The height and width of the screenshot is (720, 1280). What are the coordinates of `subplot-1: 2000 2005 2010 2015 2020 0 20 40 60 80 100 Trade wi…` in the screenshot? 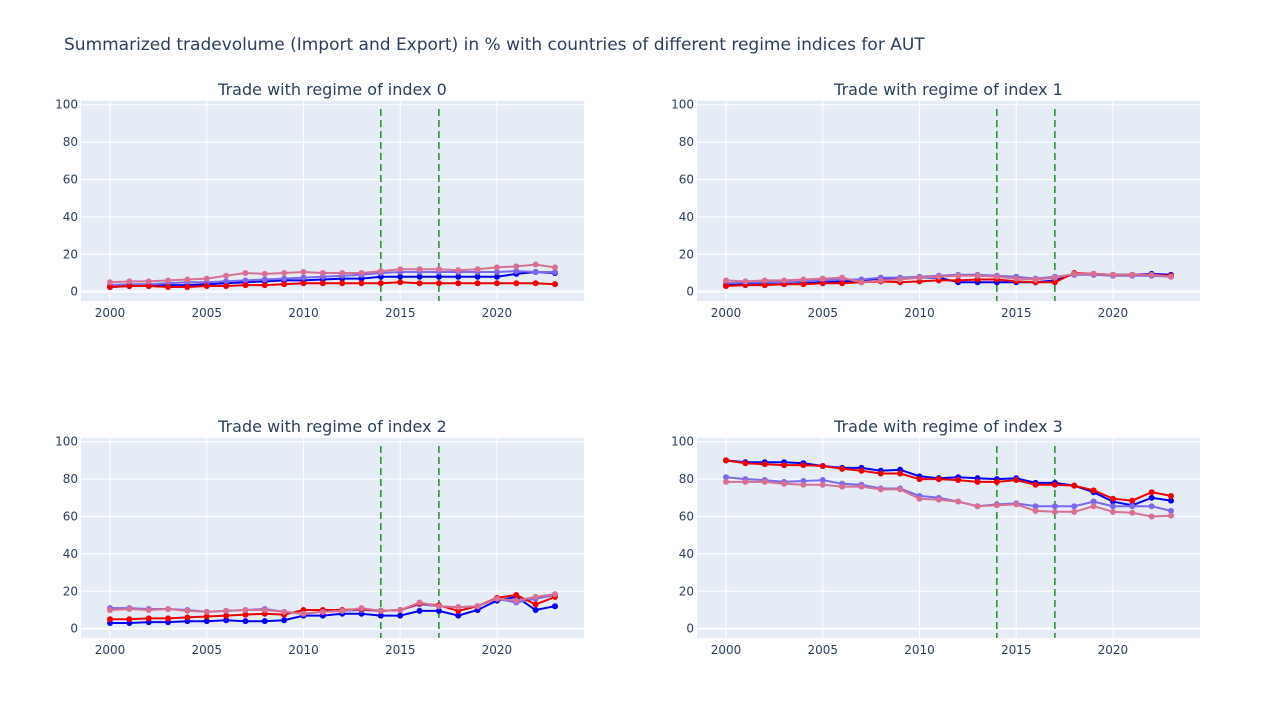 It's located at (935, 200).